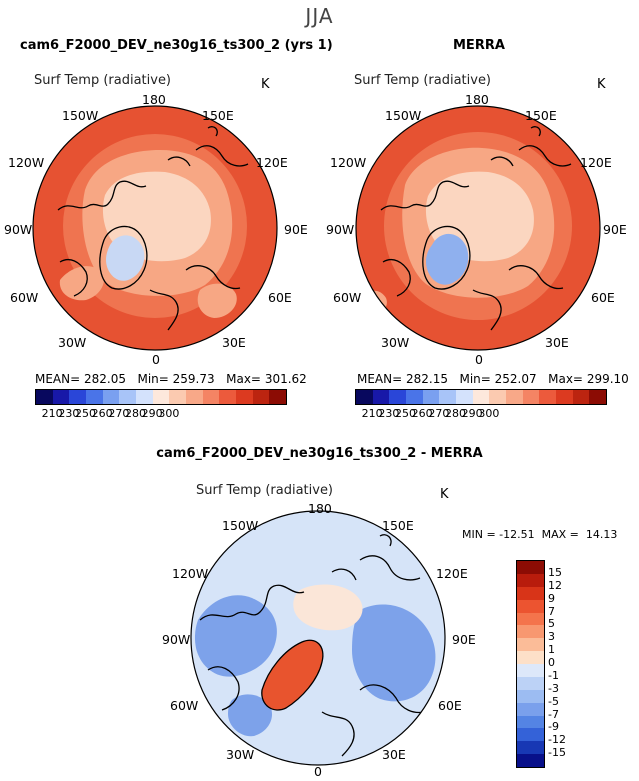 The width and height of the screenshot is (639, 781). What do you see at coordinates (156, 359) in the screenshot?
I see `panel1-lon-0: 0` at bounding box center [156, 359].